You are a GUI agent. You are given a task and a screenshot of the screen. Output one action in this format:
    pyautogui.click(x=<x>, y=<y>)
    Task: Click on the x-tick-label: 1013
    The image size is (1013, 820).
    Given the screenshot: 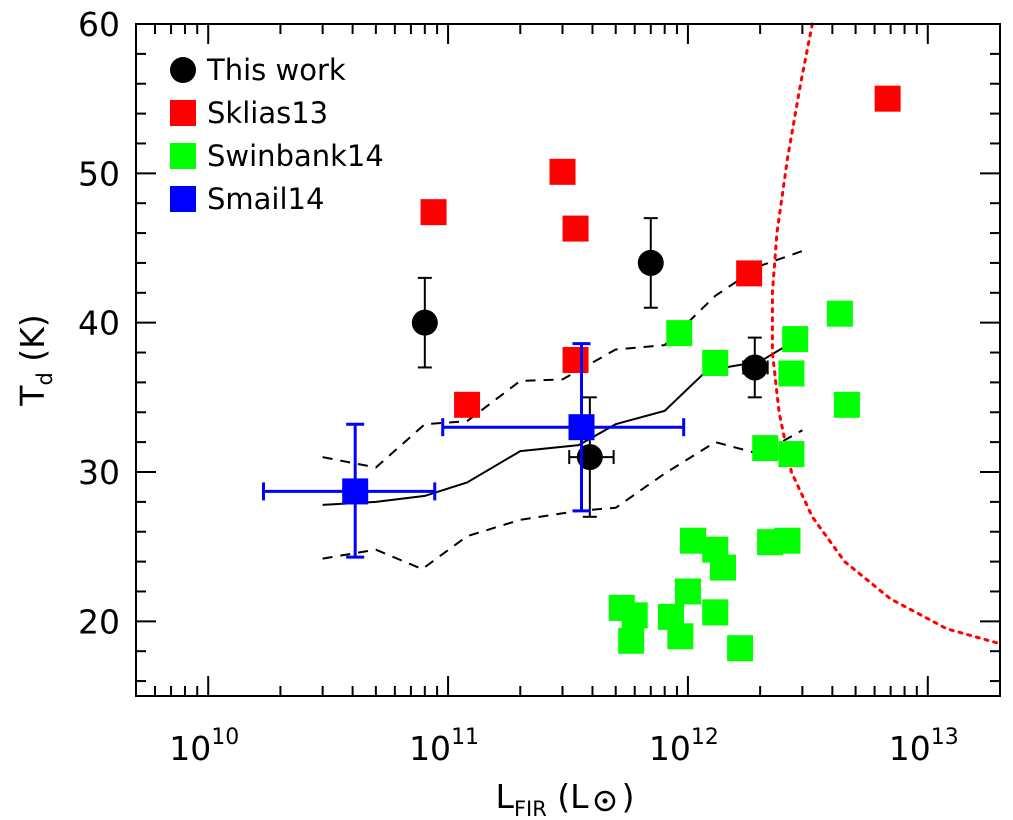 What is the action you would take?
    pyautogui.click(x=924, y=746)
    